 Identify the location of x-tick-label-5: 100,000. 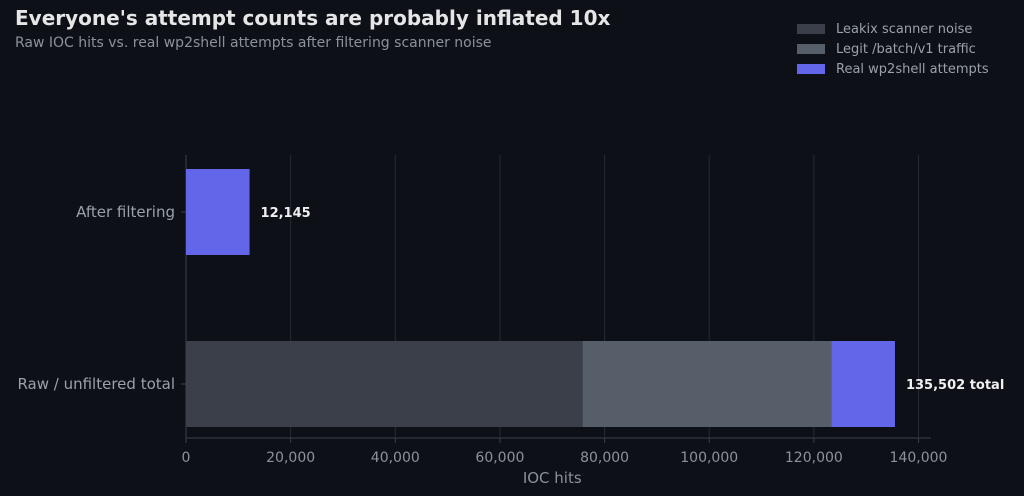
(709, 458).